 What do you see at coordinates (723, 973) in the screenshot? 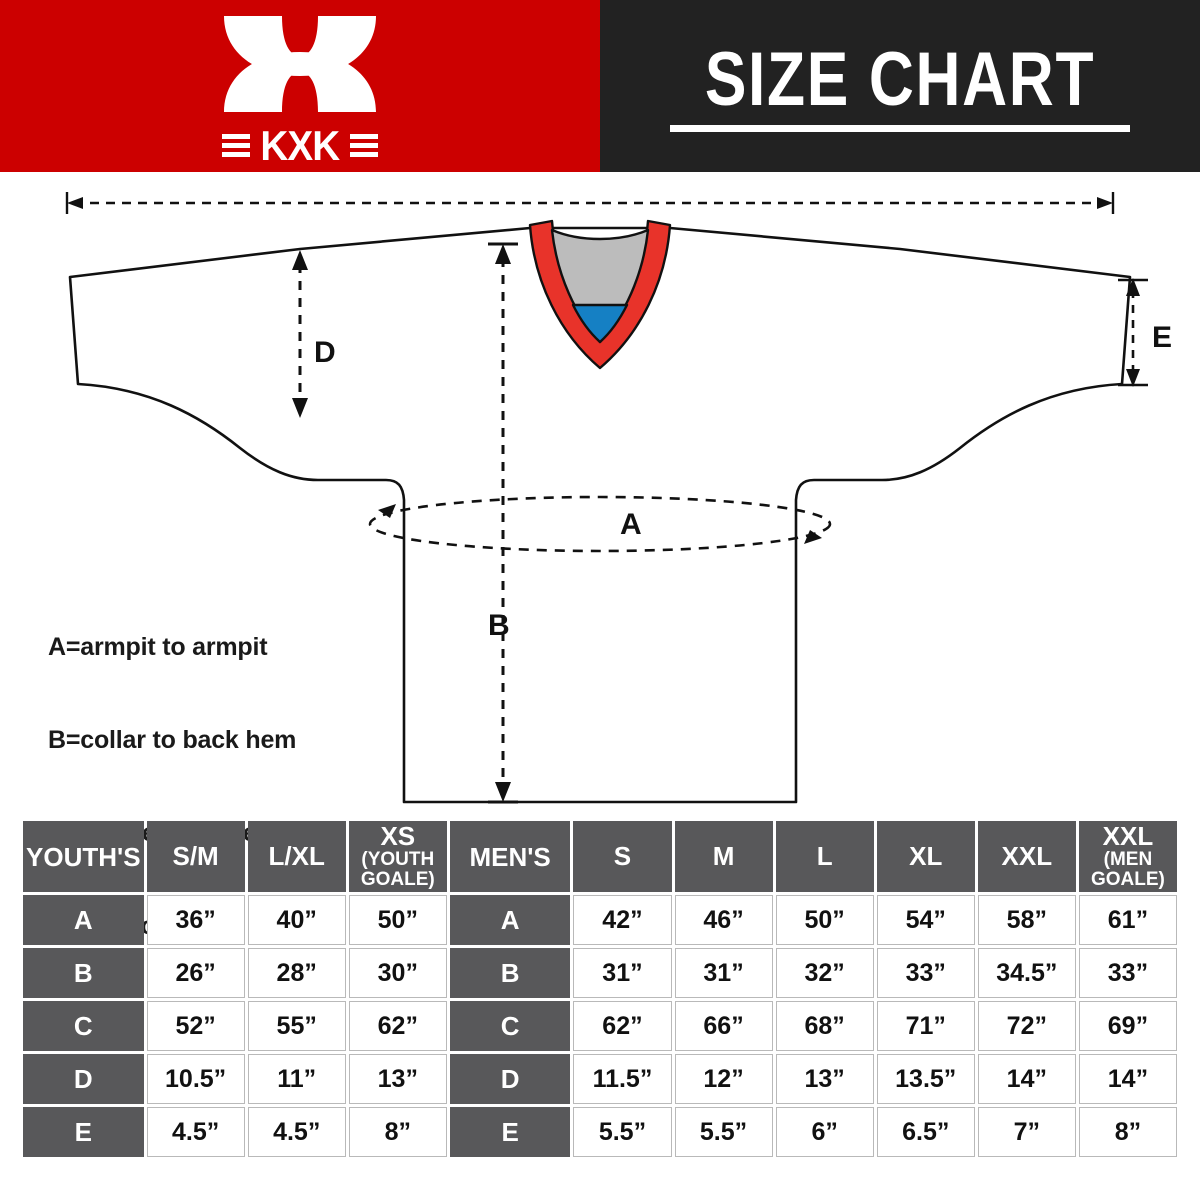
I see `cell-men-B-1: 31”` at bounding box center [723, 973].